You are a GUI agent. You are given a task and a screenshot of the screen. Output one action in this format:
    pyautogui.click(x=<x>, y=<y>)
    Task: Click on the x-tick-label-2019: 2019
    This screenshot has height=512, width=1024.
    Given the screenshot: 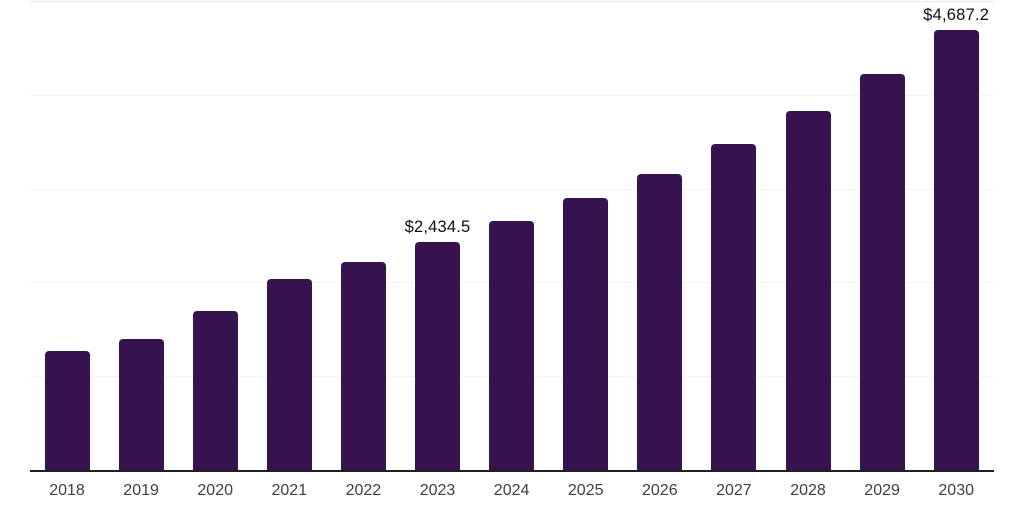 What is the action you would take?
    pyautogui.click(x=141, y=490)
    